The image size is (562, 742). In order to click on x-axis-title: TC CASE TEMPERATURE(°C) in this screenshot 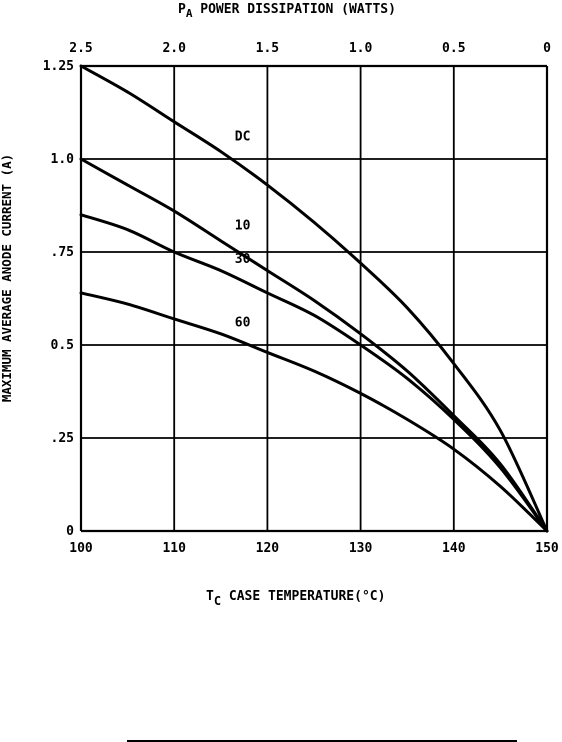, I will do `click(295, 598)`.